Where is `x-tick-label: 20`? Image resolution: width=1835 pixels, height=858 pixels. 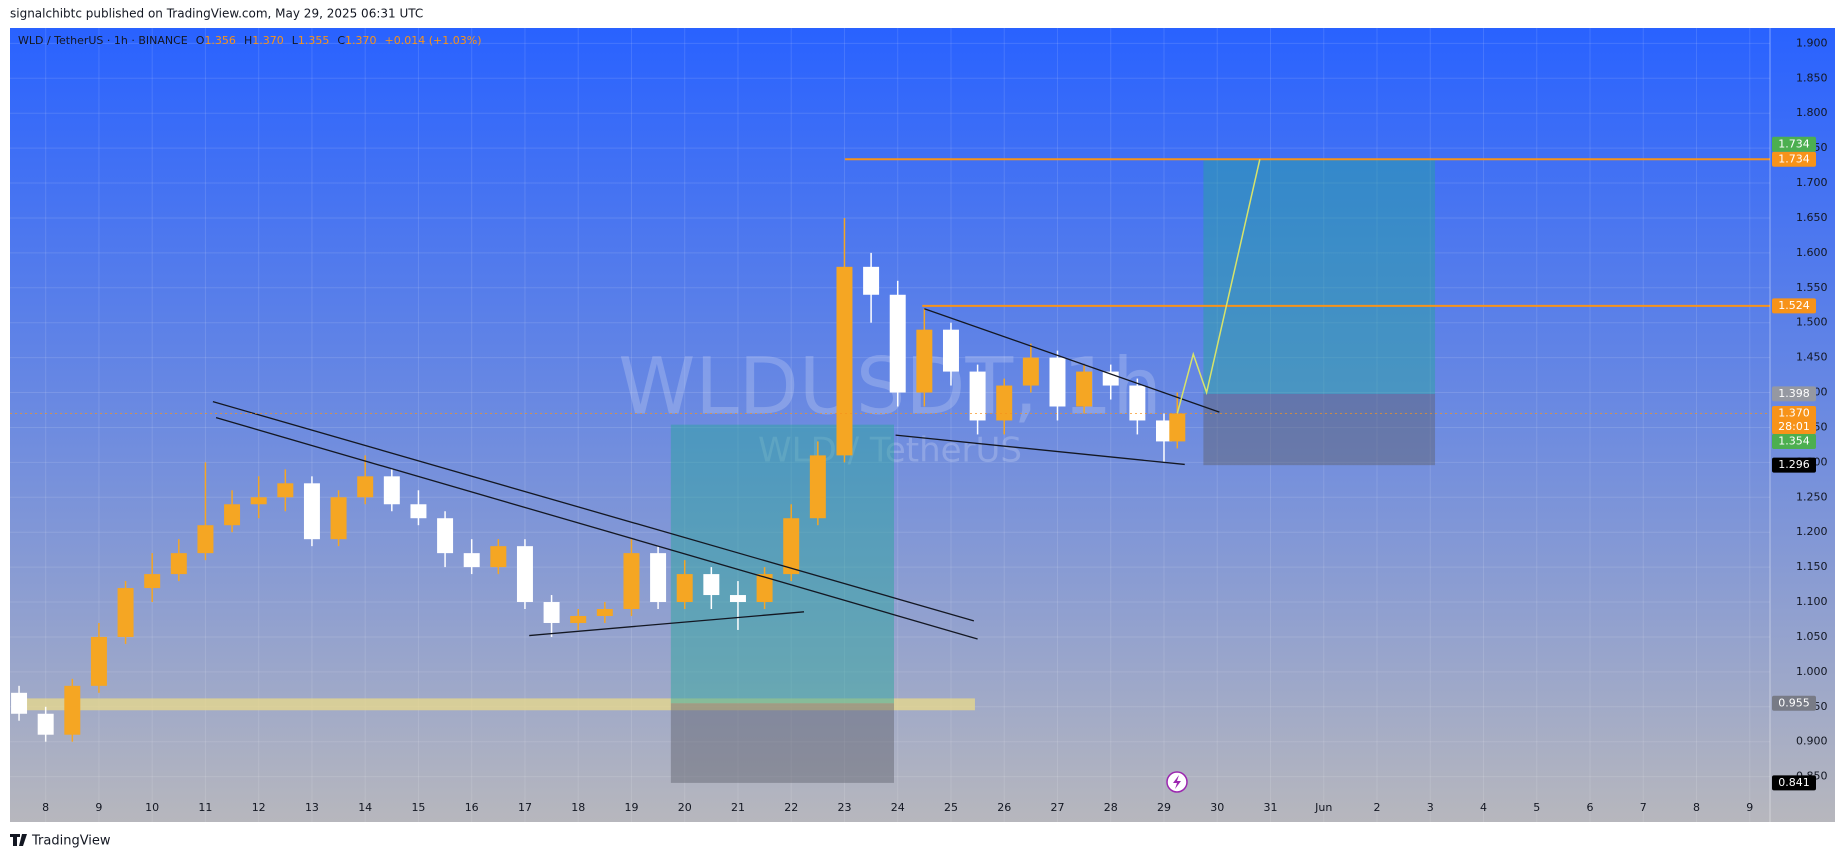 x-tick-label: 20 is located at coordinates (685, 807).